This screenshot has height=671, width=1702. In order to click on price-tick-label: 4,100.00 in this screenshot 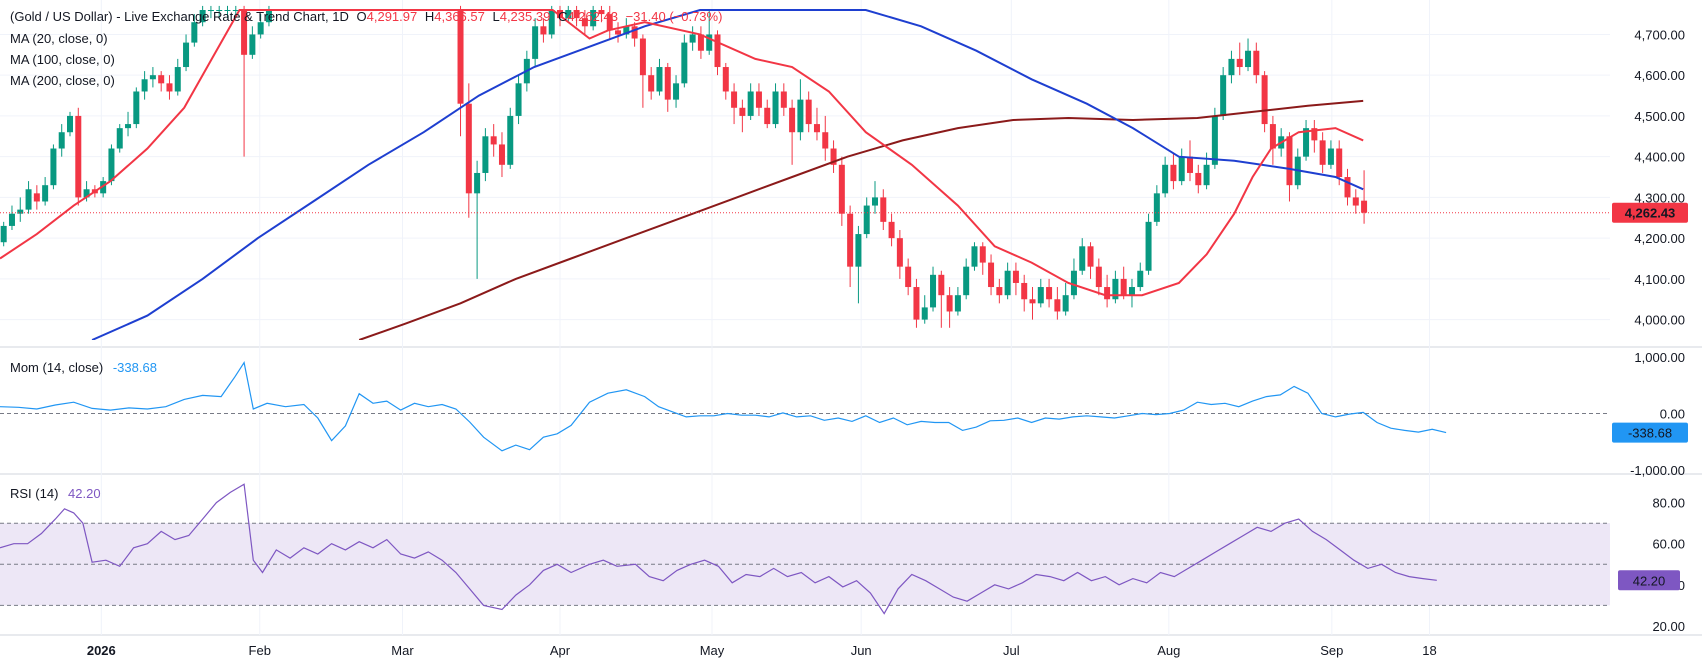, I will do `click(1659, 279)`.